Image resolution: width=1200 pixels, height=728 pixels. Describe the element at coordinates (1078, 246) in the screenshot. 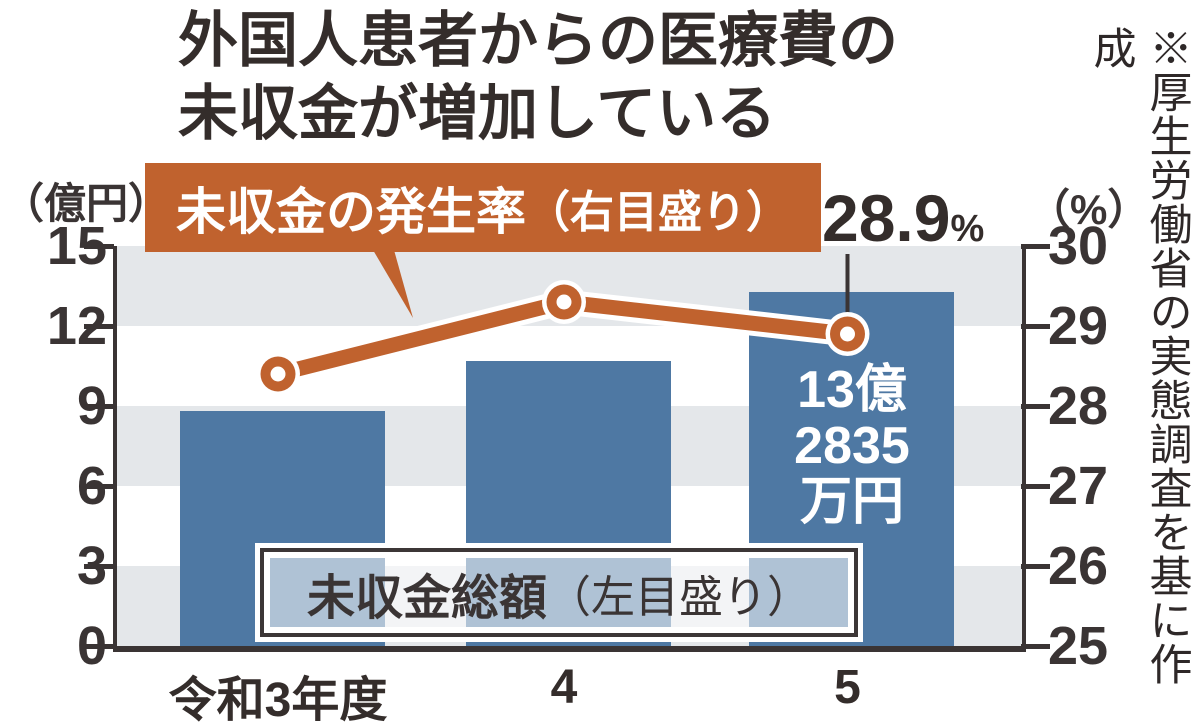

I see `right-ticks-label-30: 30` at that location.